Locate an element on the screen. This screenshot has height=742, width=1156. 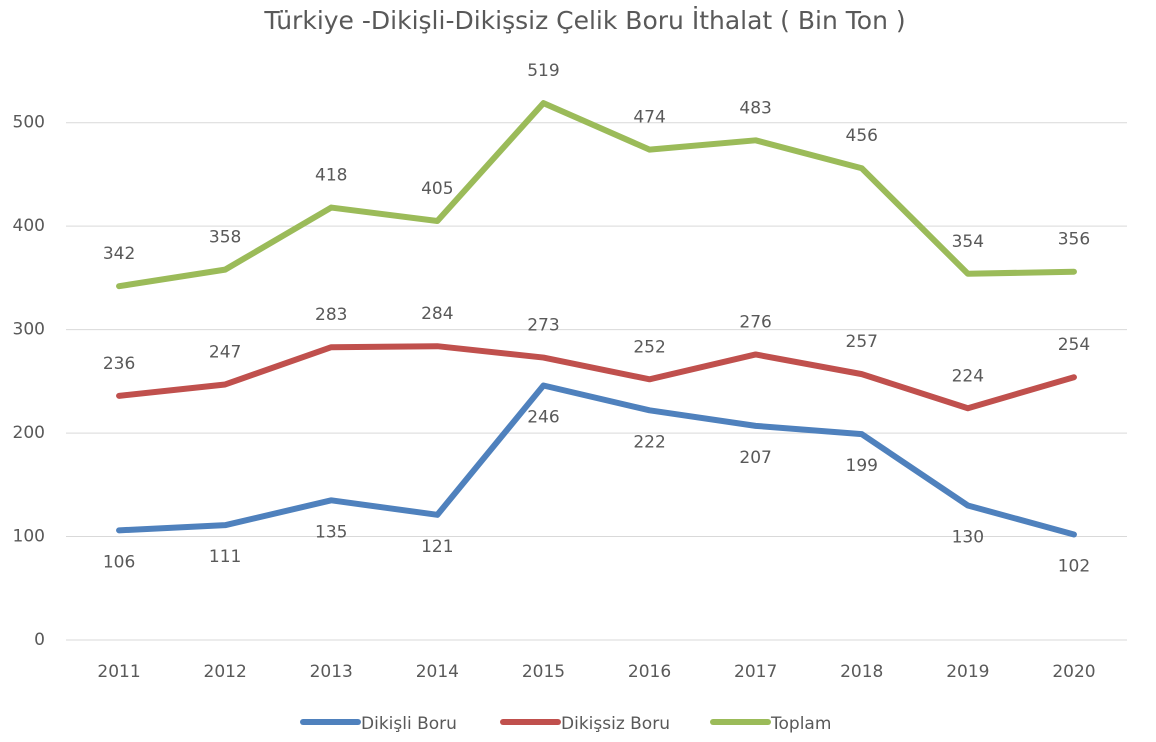
x-tick-label: 2018 is located at coordinates (861, 672).